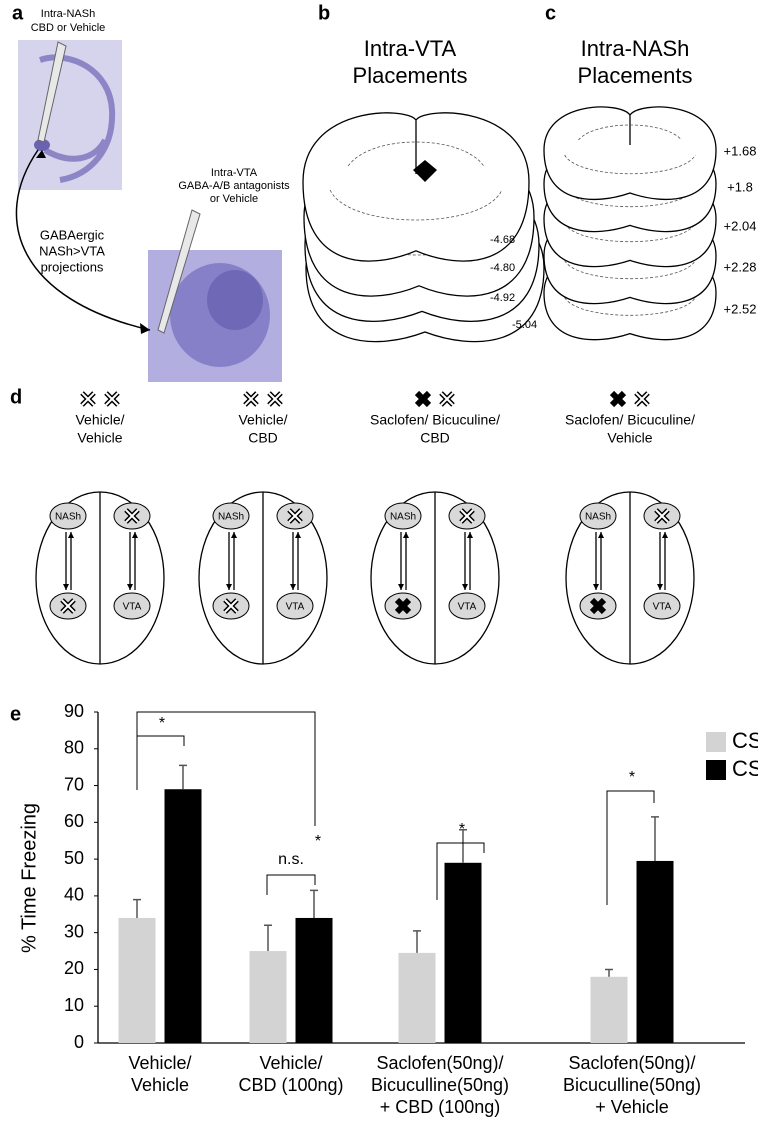 The height and width of the screenshot is (1126, 758). What do you see at coordinates (234, 186) in the screenshot?
I see `injection-label: GABA-A/B antagonists` at bounding box center [234, 186].